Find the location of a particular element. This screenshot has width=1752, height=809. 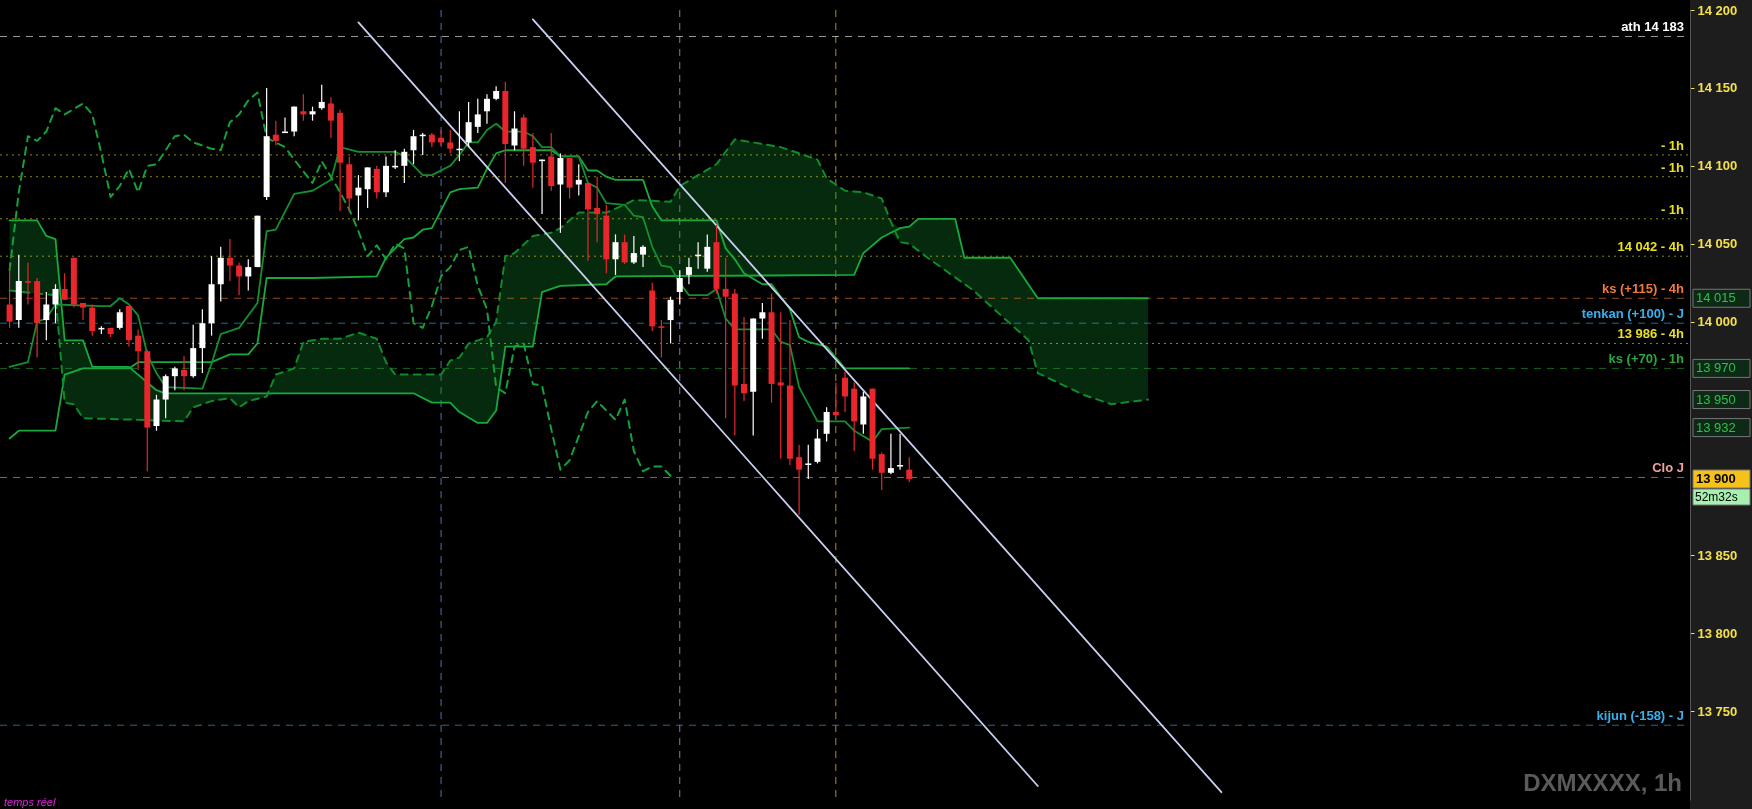

text: 52m32s is located at coordinates (1716, 497).